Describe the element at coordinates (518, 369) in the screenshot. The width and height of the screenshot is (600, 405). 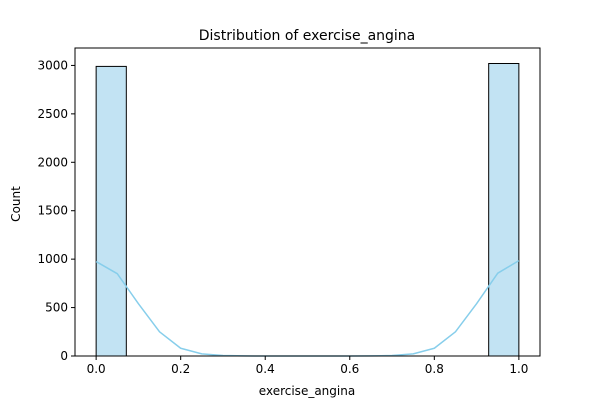
I see `x-tick-label: 1.0` at that location.